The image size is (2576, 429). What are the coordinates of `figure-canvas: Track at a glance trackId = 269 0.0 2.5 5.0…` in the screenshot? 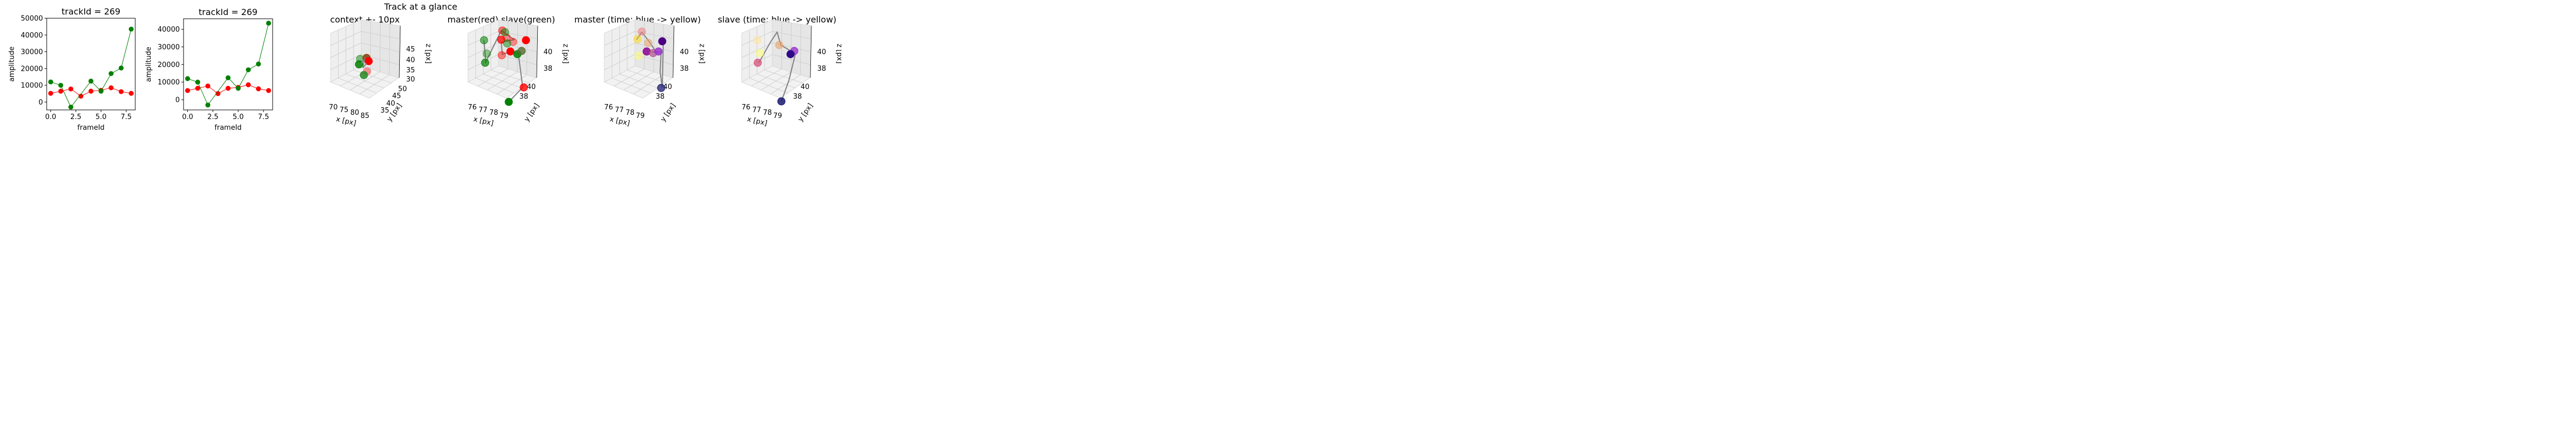 It's located at (425, 67).